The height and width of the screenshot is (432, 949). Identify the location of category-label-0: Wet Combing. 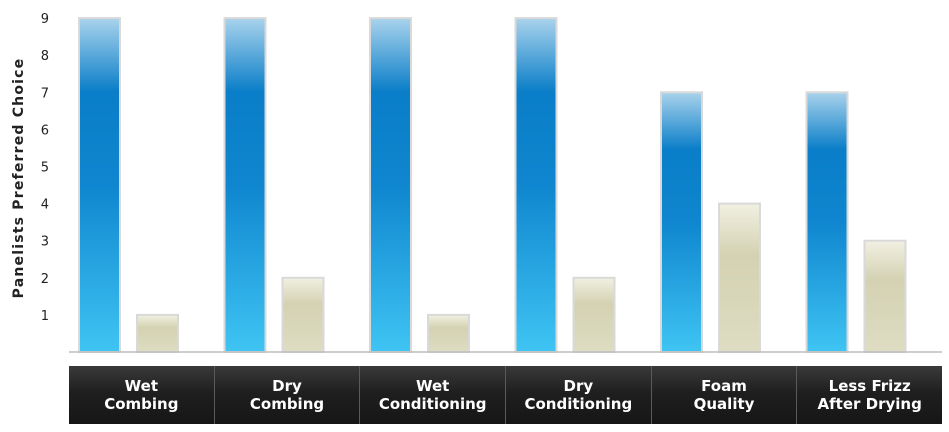
(141, 395).